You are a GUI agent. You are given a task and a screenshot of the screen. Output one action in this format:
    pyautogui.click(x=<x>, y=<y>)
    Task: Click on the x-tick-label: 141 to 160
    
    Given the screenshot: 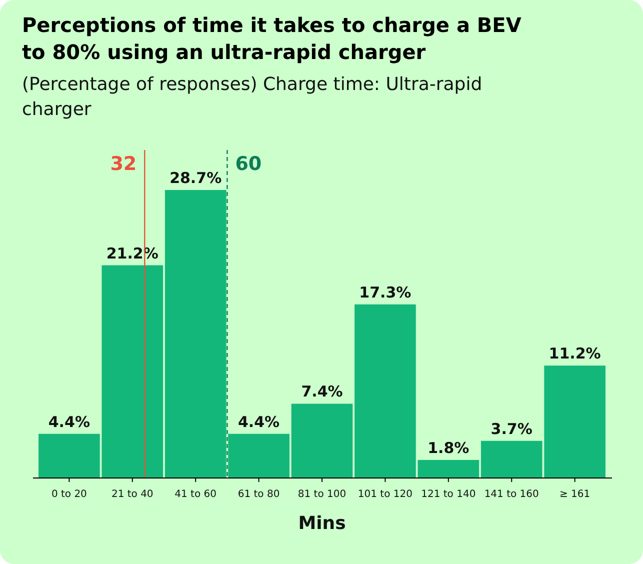 What is the action you would take?
    pyautogui.click(x=511, y=494)
    